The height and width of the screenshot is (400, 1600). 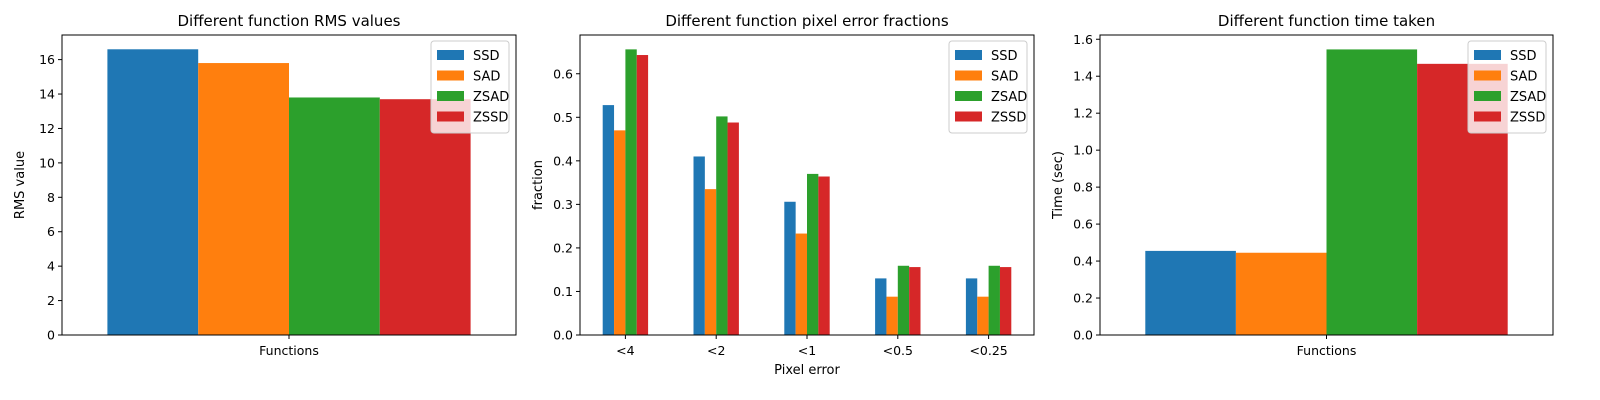 I want to click on y-tick-label: 12, so click(x=47, y=128).